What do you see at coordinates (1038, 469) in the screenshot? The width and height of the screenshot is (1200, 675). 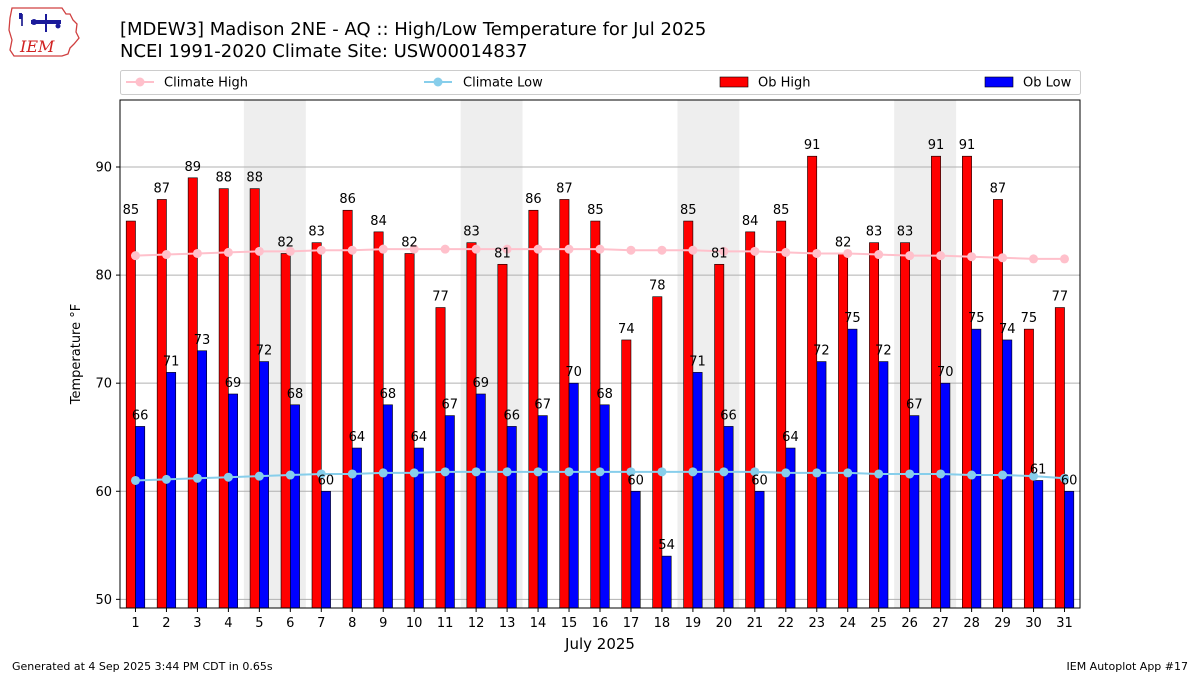 I see `label-ob-low: 61` at bounding box center [1038, 469].